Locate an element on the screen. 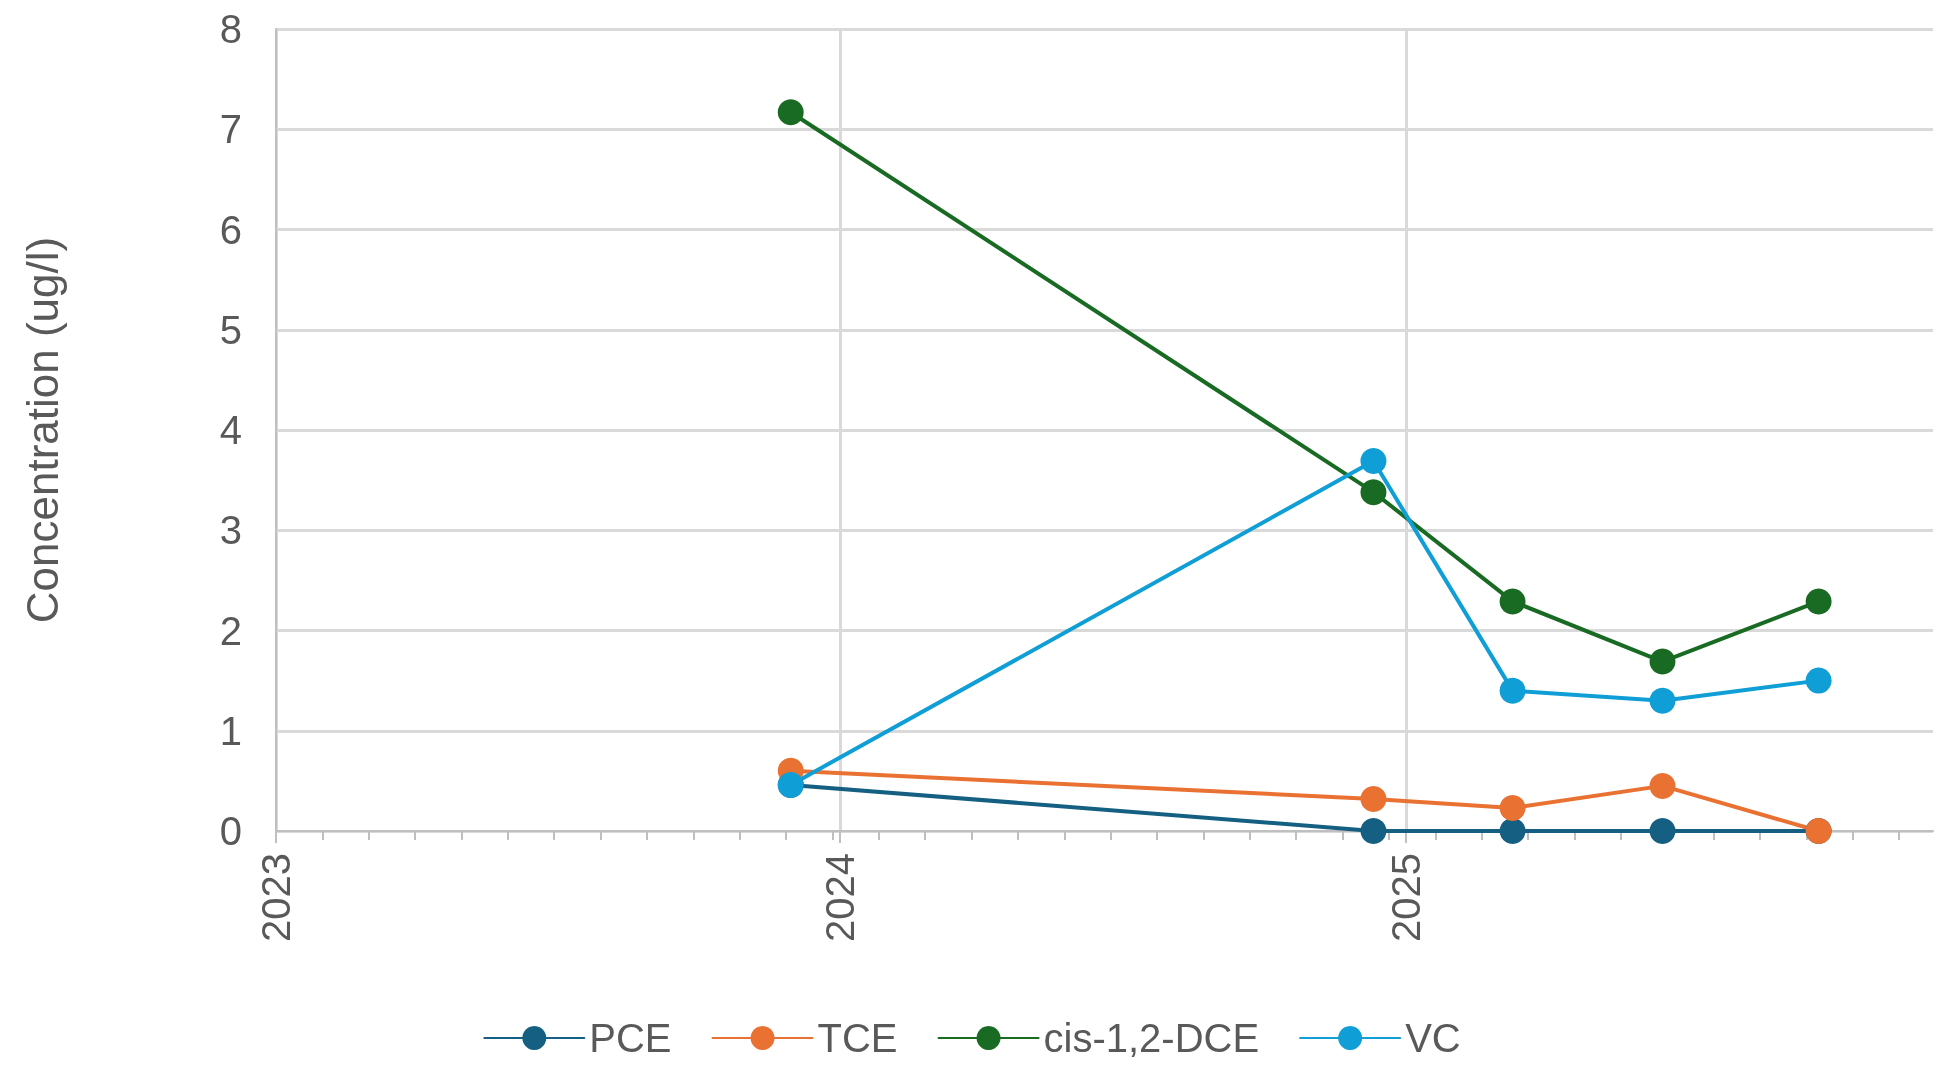 Image resolution: width=1944 pixels, height=1069 pixels. x-tick-label: 2023 is located at coordinates (276, 897).